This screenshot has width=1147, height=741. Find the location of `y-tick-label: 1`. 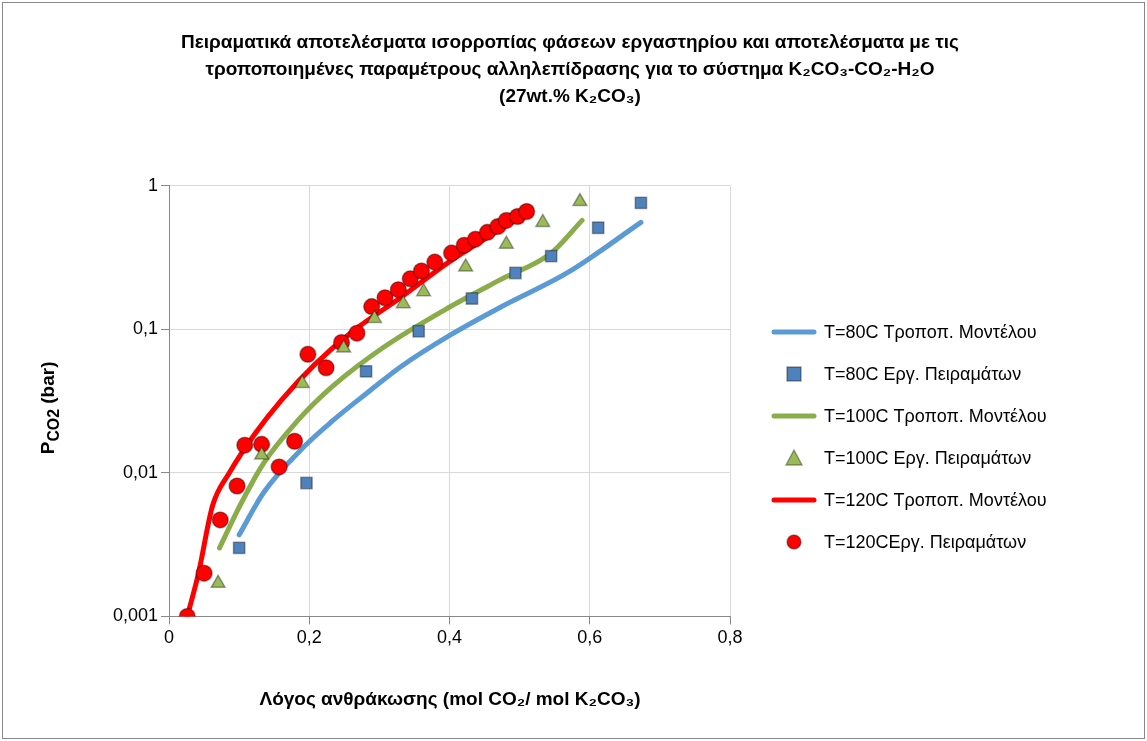

y-tick-label: 1 is located at coordinates (153, 184).